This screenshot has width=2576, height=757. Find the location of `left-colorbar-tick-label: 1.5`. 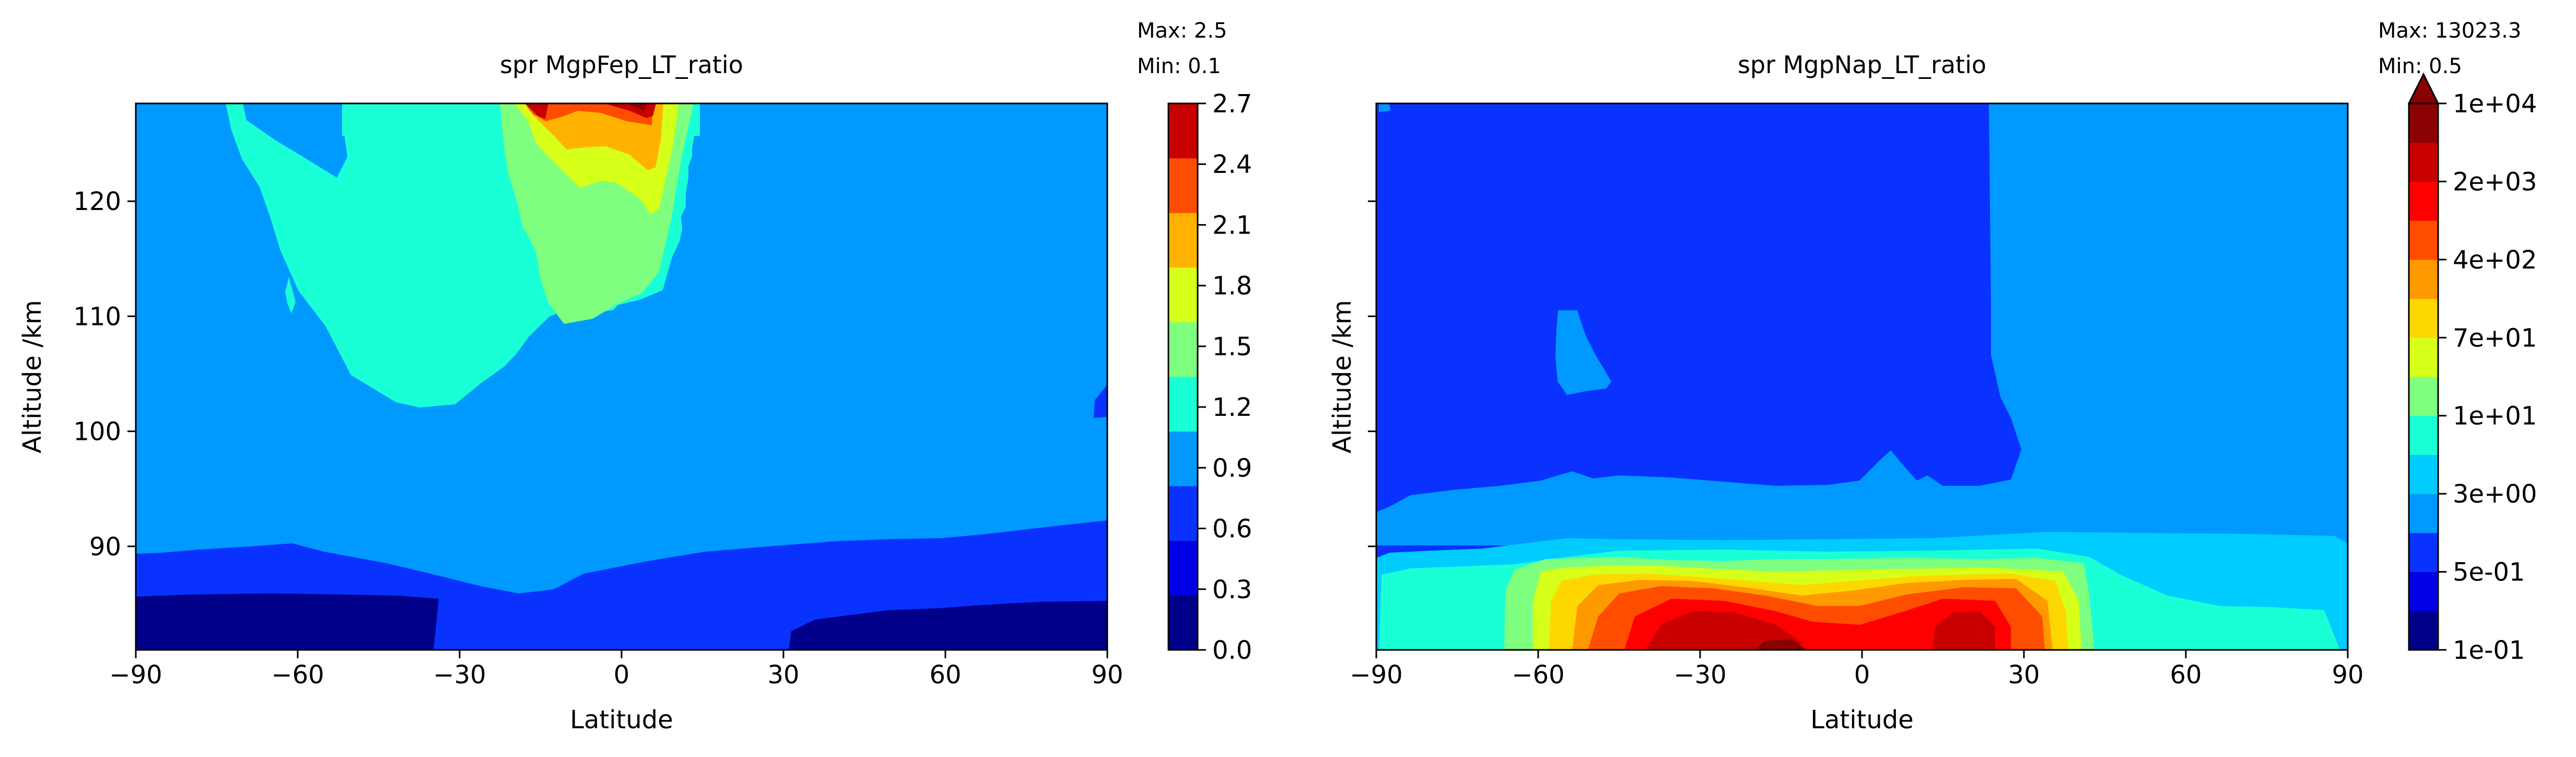

left-colorbar-tick-label: 1.5 is located at coordinates (1232, 347).